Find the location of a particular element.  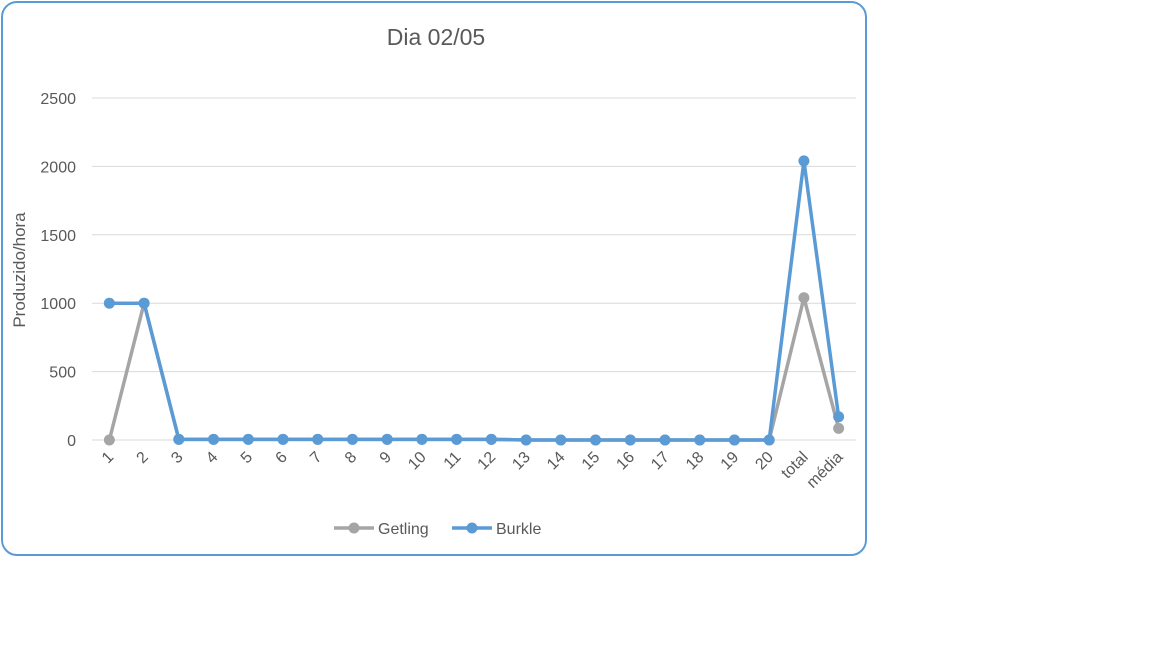

x-tick-label: 10 is located at coordinates (417, 461).